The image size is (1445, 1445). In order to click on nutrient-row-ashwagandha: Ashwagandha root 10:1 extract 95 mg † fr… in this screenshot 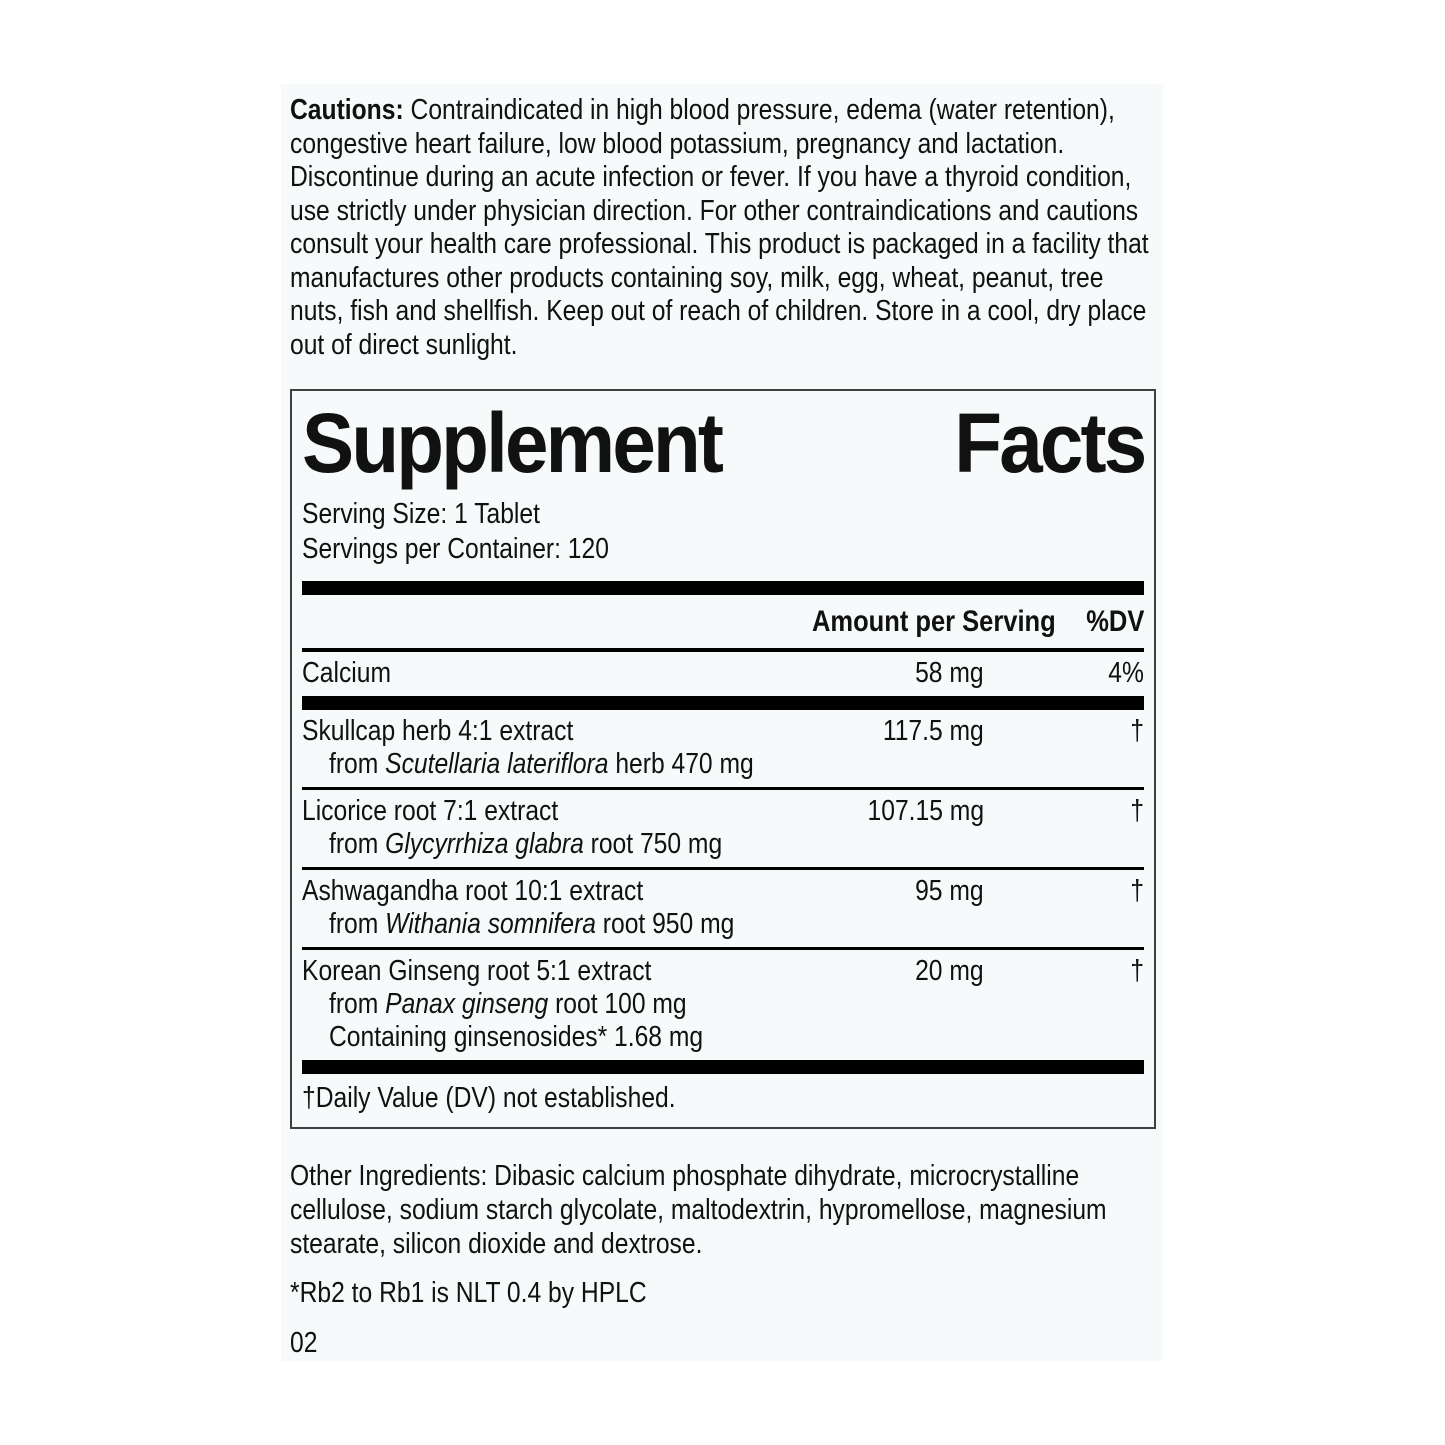, I will do `click(723, 908)`.